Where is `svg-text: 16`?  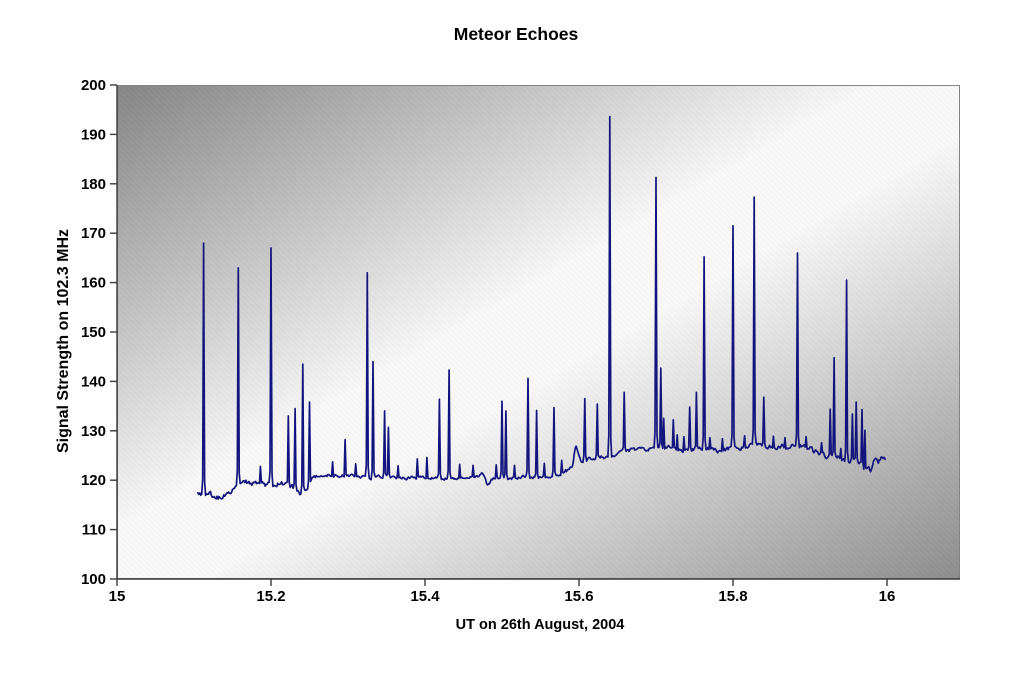 svg-text: 16 is located at coordinates (887, 596).